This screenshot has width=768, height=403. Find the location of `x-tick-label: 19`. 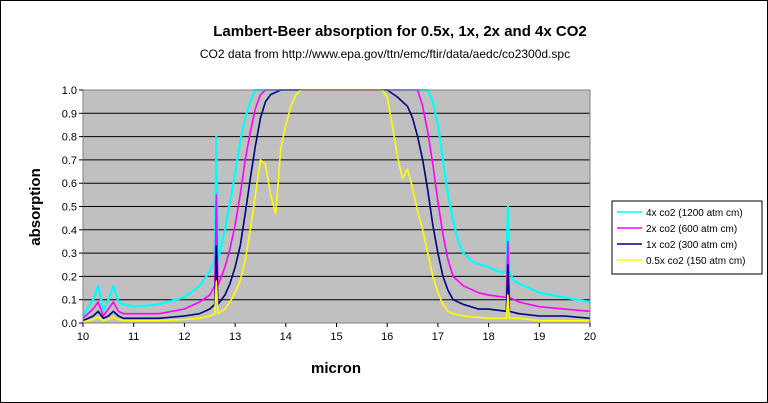

x-tick-label: 19 is located at coordinates (539, 337).